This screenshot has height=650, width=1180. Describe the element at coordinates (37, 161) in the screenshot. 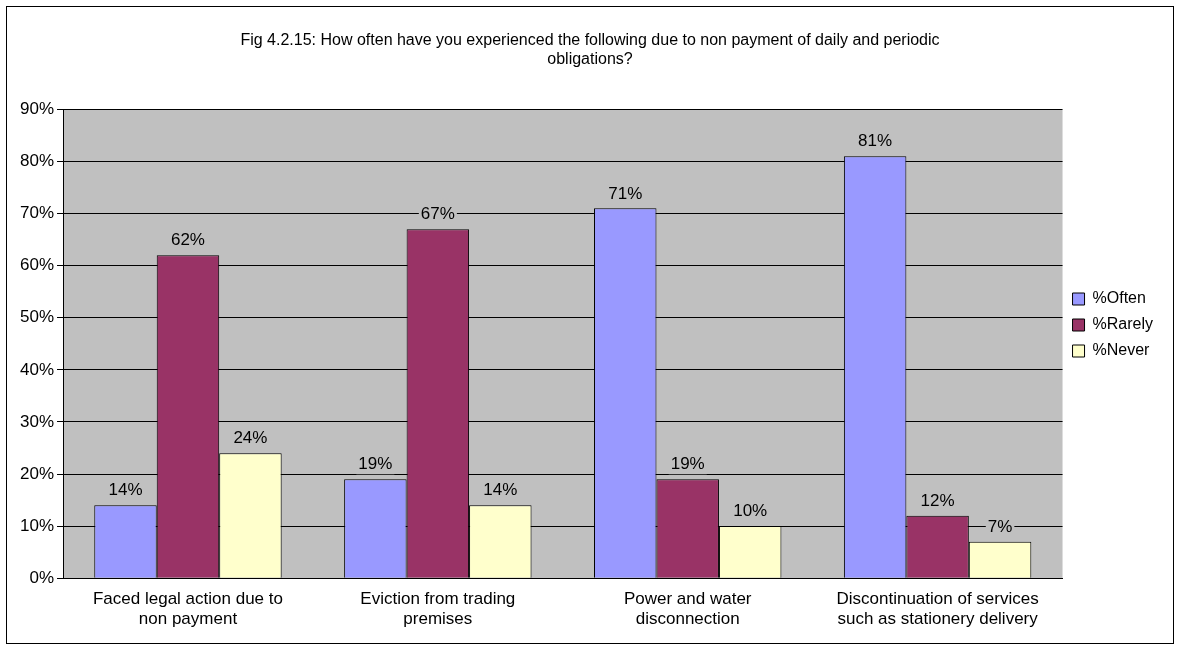

I see `y-tick-label: 80%` at that location.